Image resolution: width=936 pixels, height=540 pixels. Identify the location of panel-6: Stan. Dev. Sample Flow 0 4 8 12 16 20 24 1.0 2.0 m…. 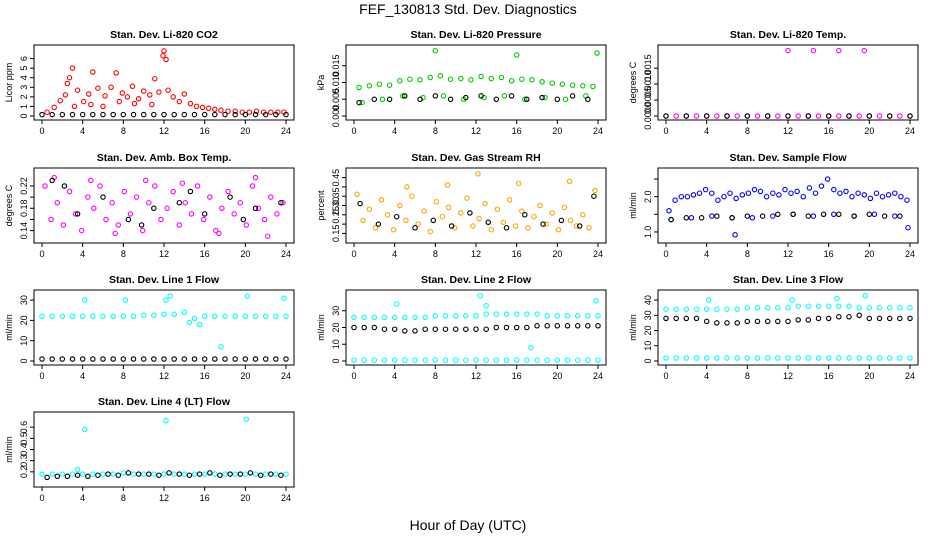
(773, 205).